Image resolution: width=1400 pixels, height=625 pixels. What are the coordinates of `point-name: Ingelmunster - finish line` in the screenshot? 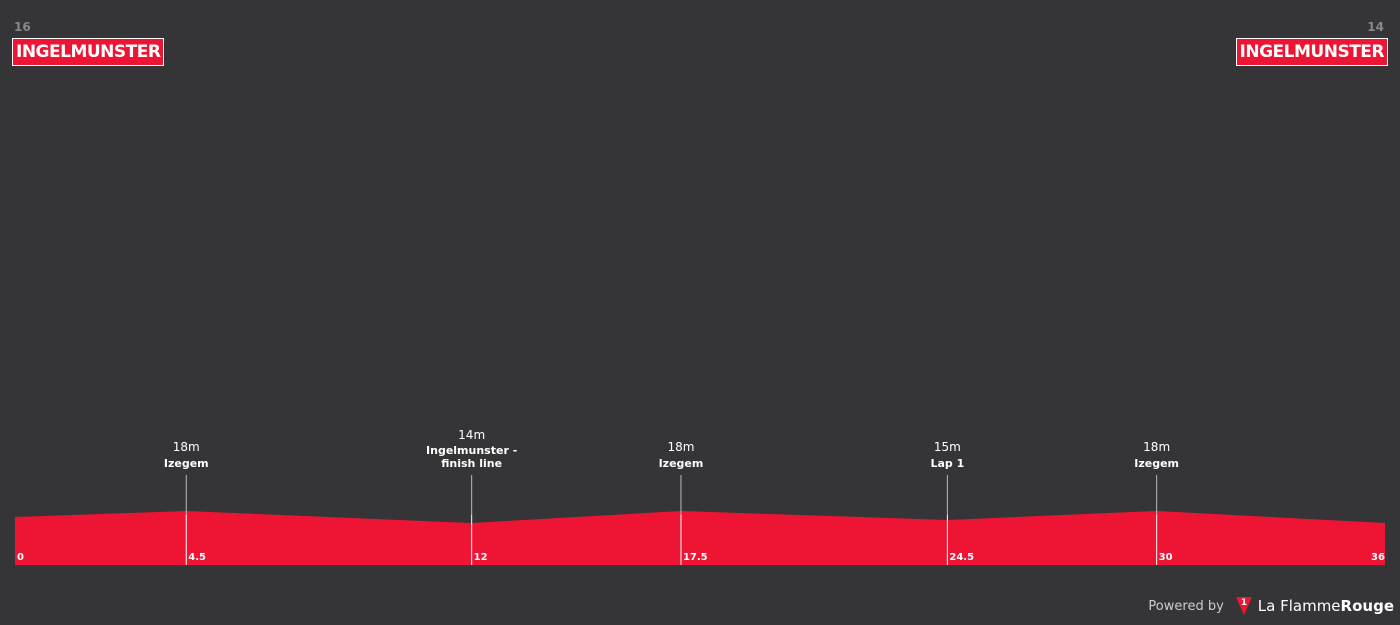 It's located at (472, 457).